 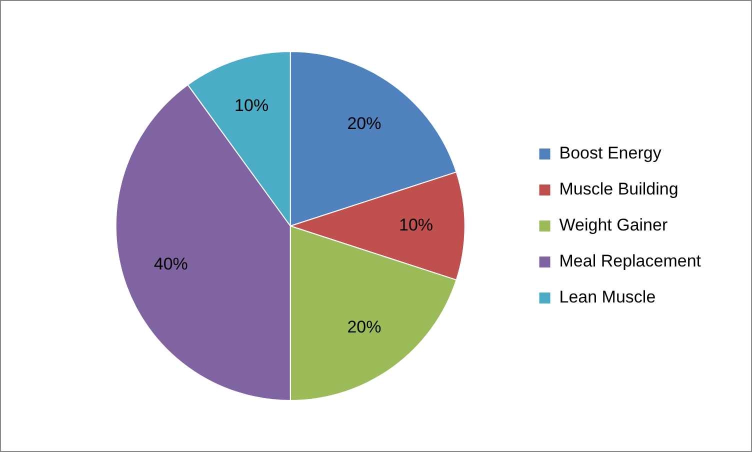 What do you see at coordinates (607, 297) in the screenshot?
I see `legend-label: Lean Muscle` at bounding box center [607, 297].